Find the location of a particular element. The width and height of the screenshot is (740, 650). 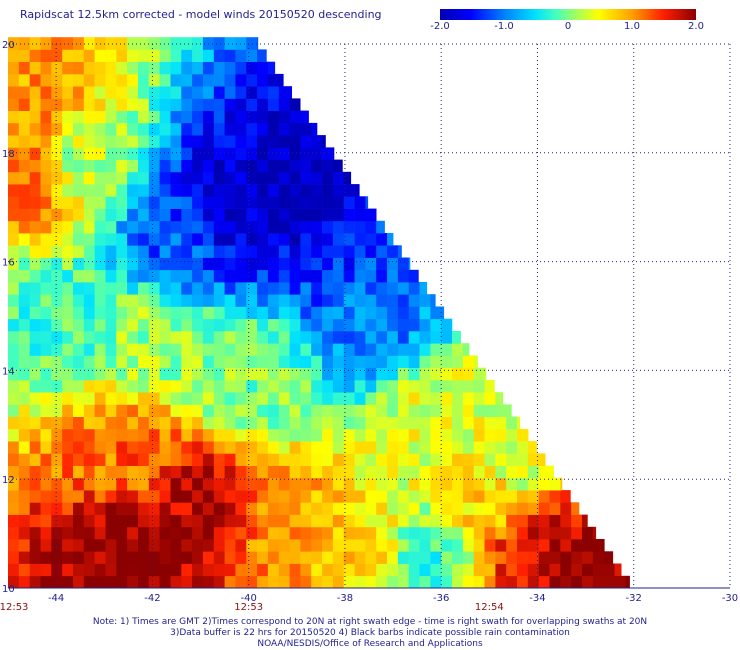

colorbar-gradient is located at coordinates (568, 14).